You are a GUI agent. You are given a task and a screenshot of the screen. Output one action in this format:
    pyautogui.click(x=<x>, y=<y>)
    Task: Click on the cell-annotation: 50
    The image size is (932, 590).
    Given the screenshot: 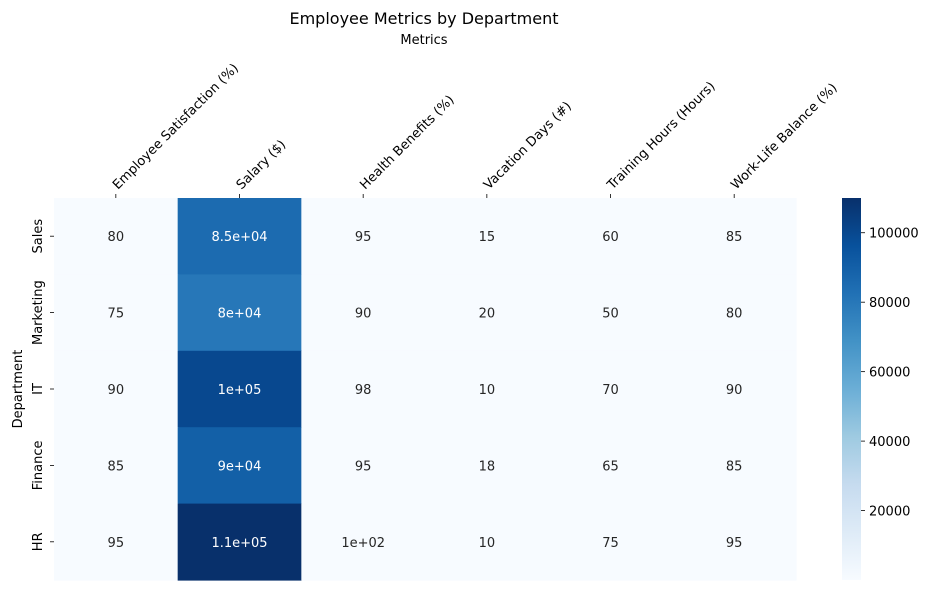 What is the action you would take?
    pyautogui.click(x=610, y=314)
    